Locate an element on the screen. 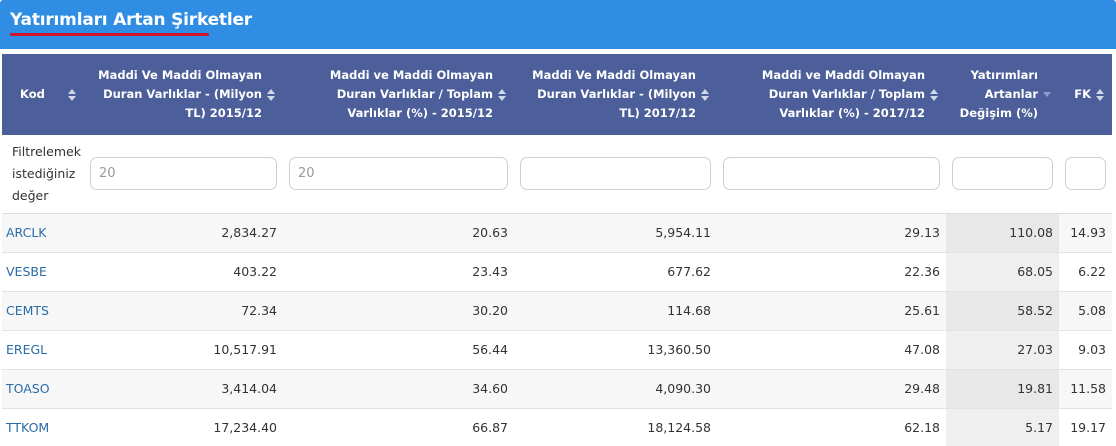 The image size is (1116, 446). table-cell: 20.63 is located at coordinates (490, 232).